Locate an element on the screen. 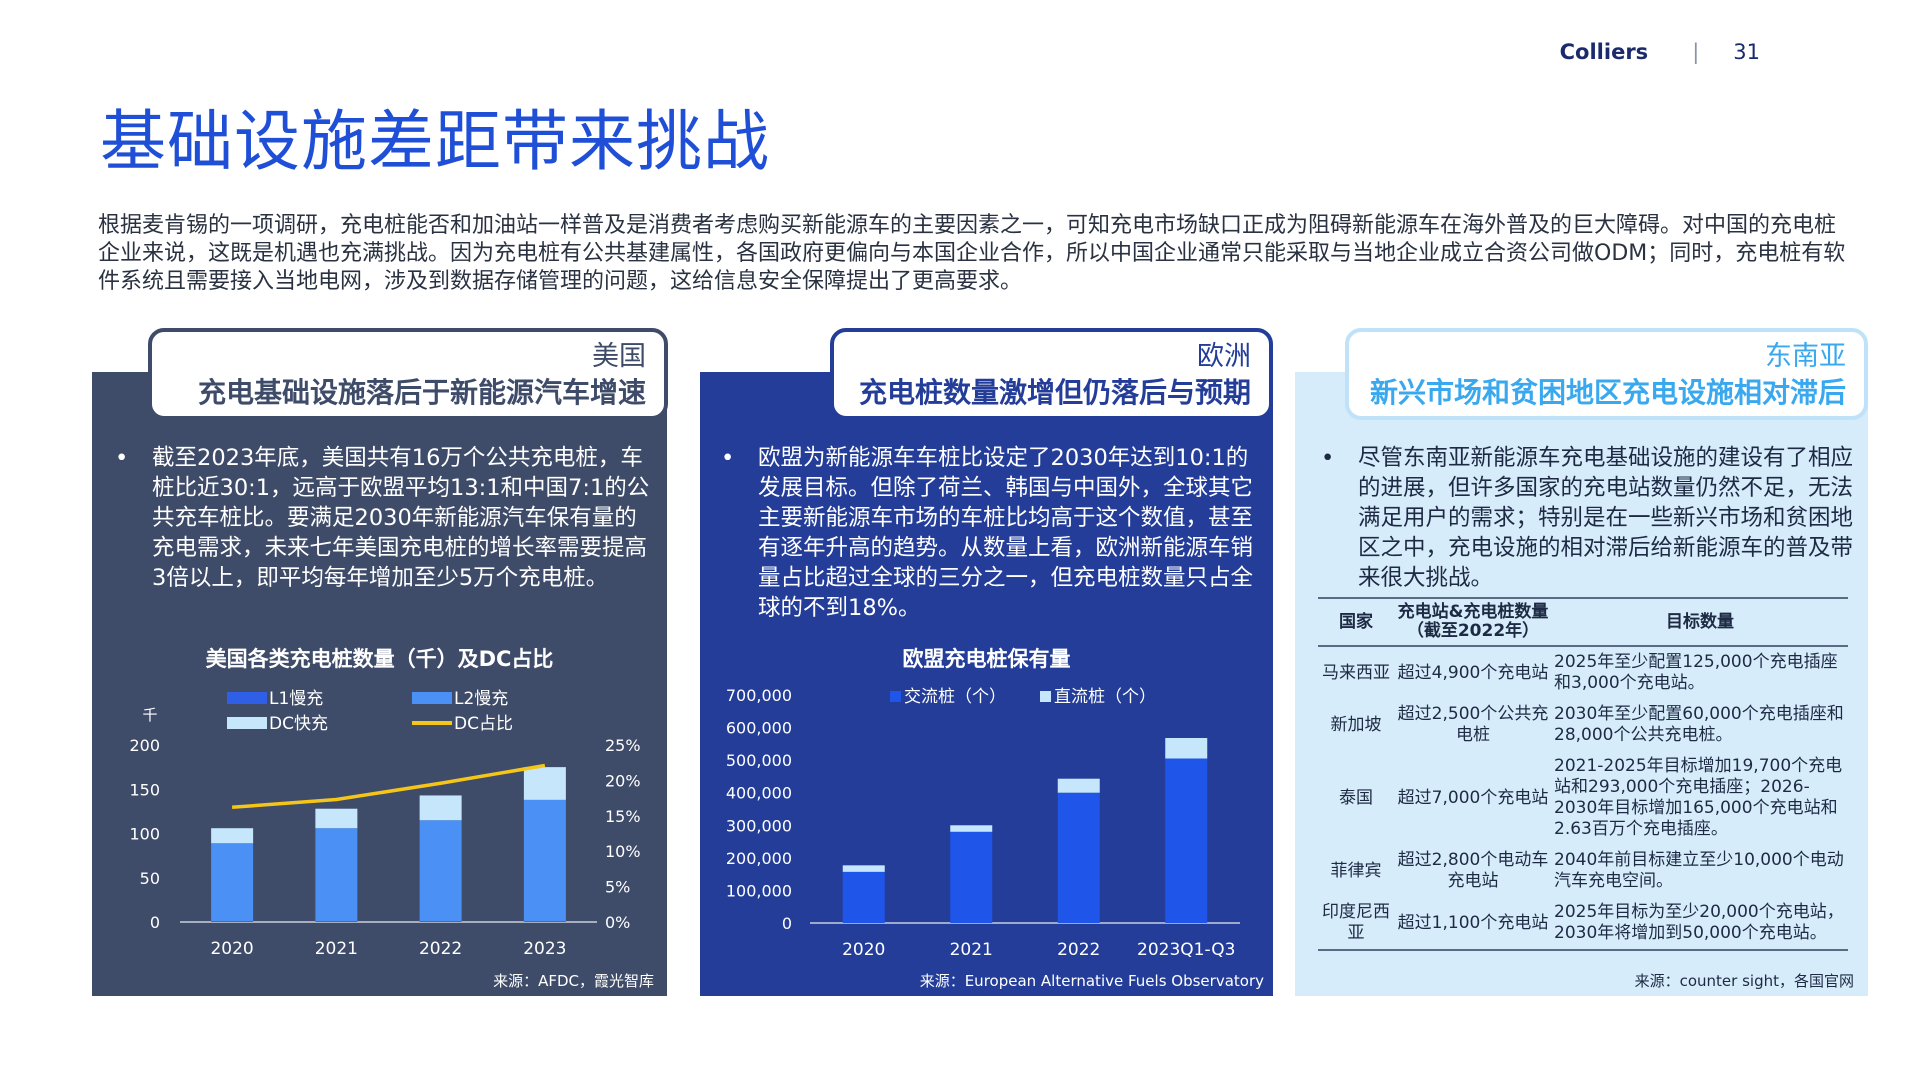 The height and width of the screenshot is (1080, 1920). x-tick-label: 2023Q1-Q3 is located at coordinates (1186, 950).